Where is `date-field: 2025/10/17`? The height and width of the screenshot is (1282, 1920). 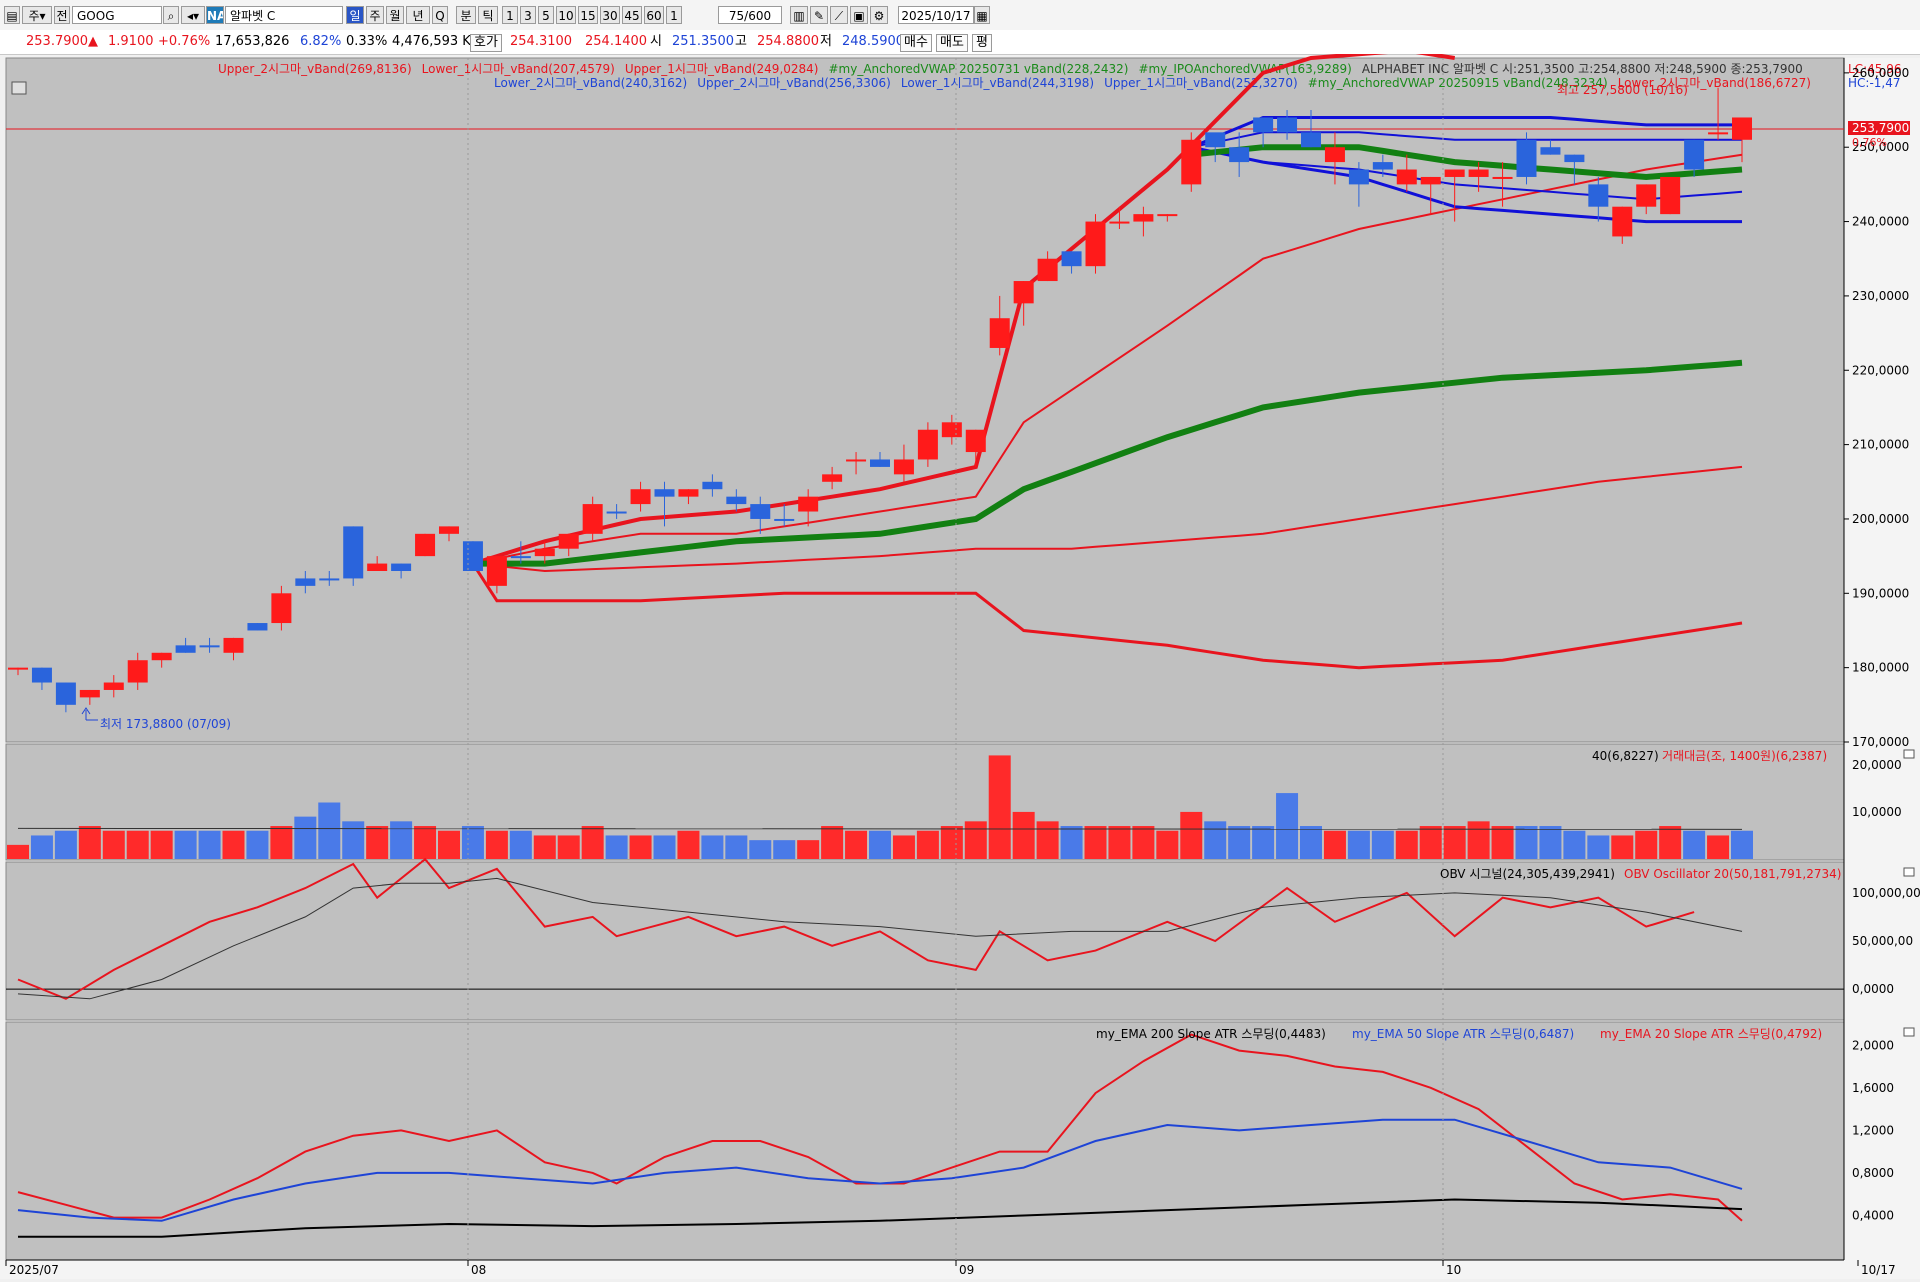
date-field: 2025/10/17 is located at coordinates (936, 15).